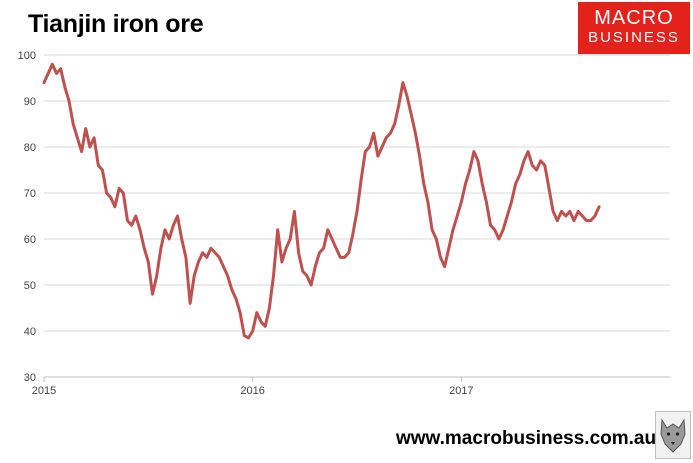 The width and height of the screenshot is (693, 463). Describe the element at coordinates (30, 102) in the screenshot. I see `y-tick-label: 90` at that location.